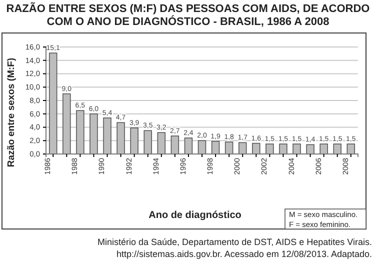 The height and width of the screenshot is (264, 376). What do you see at coordinates (11, 113) in the screenshot?
I see `y-axis-title: Razão entre sexos (M:F)` at bounding box center [11, 113].